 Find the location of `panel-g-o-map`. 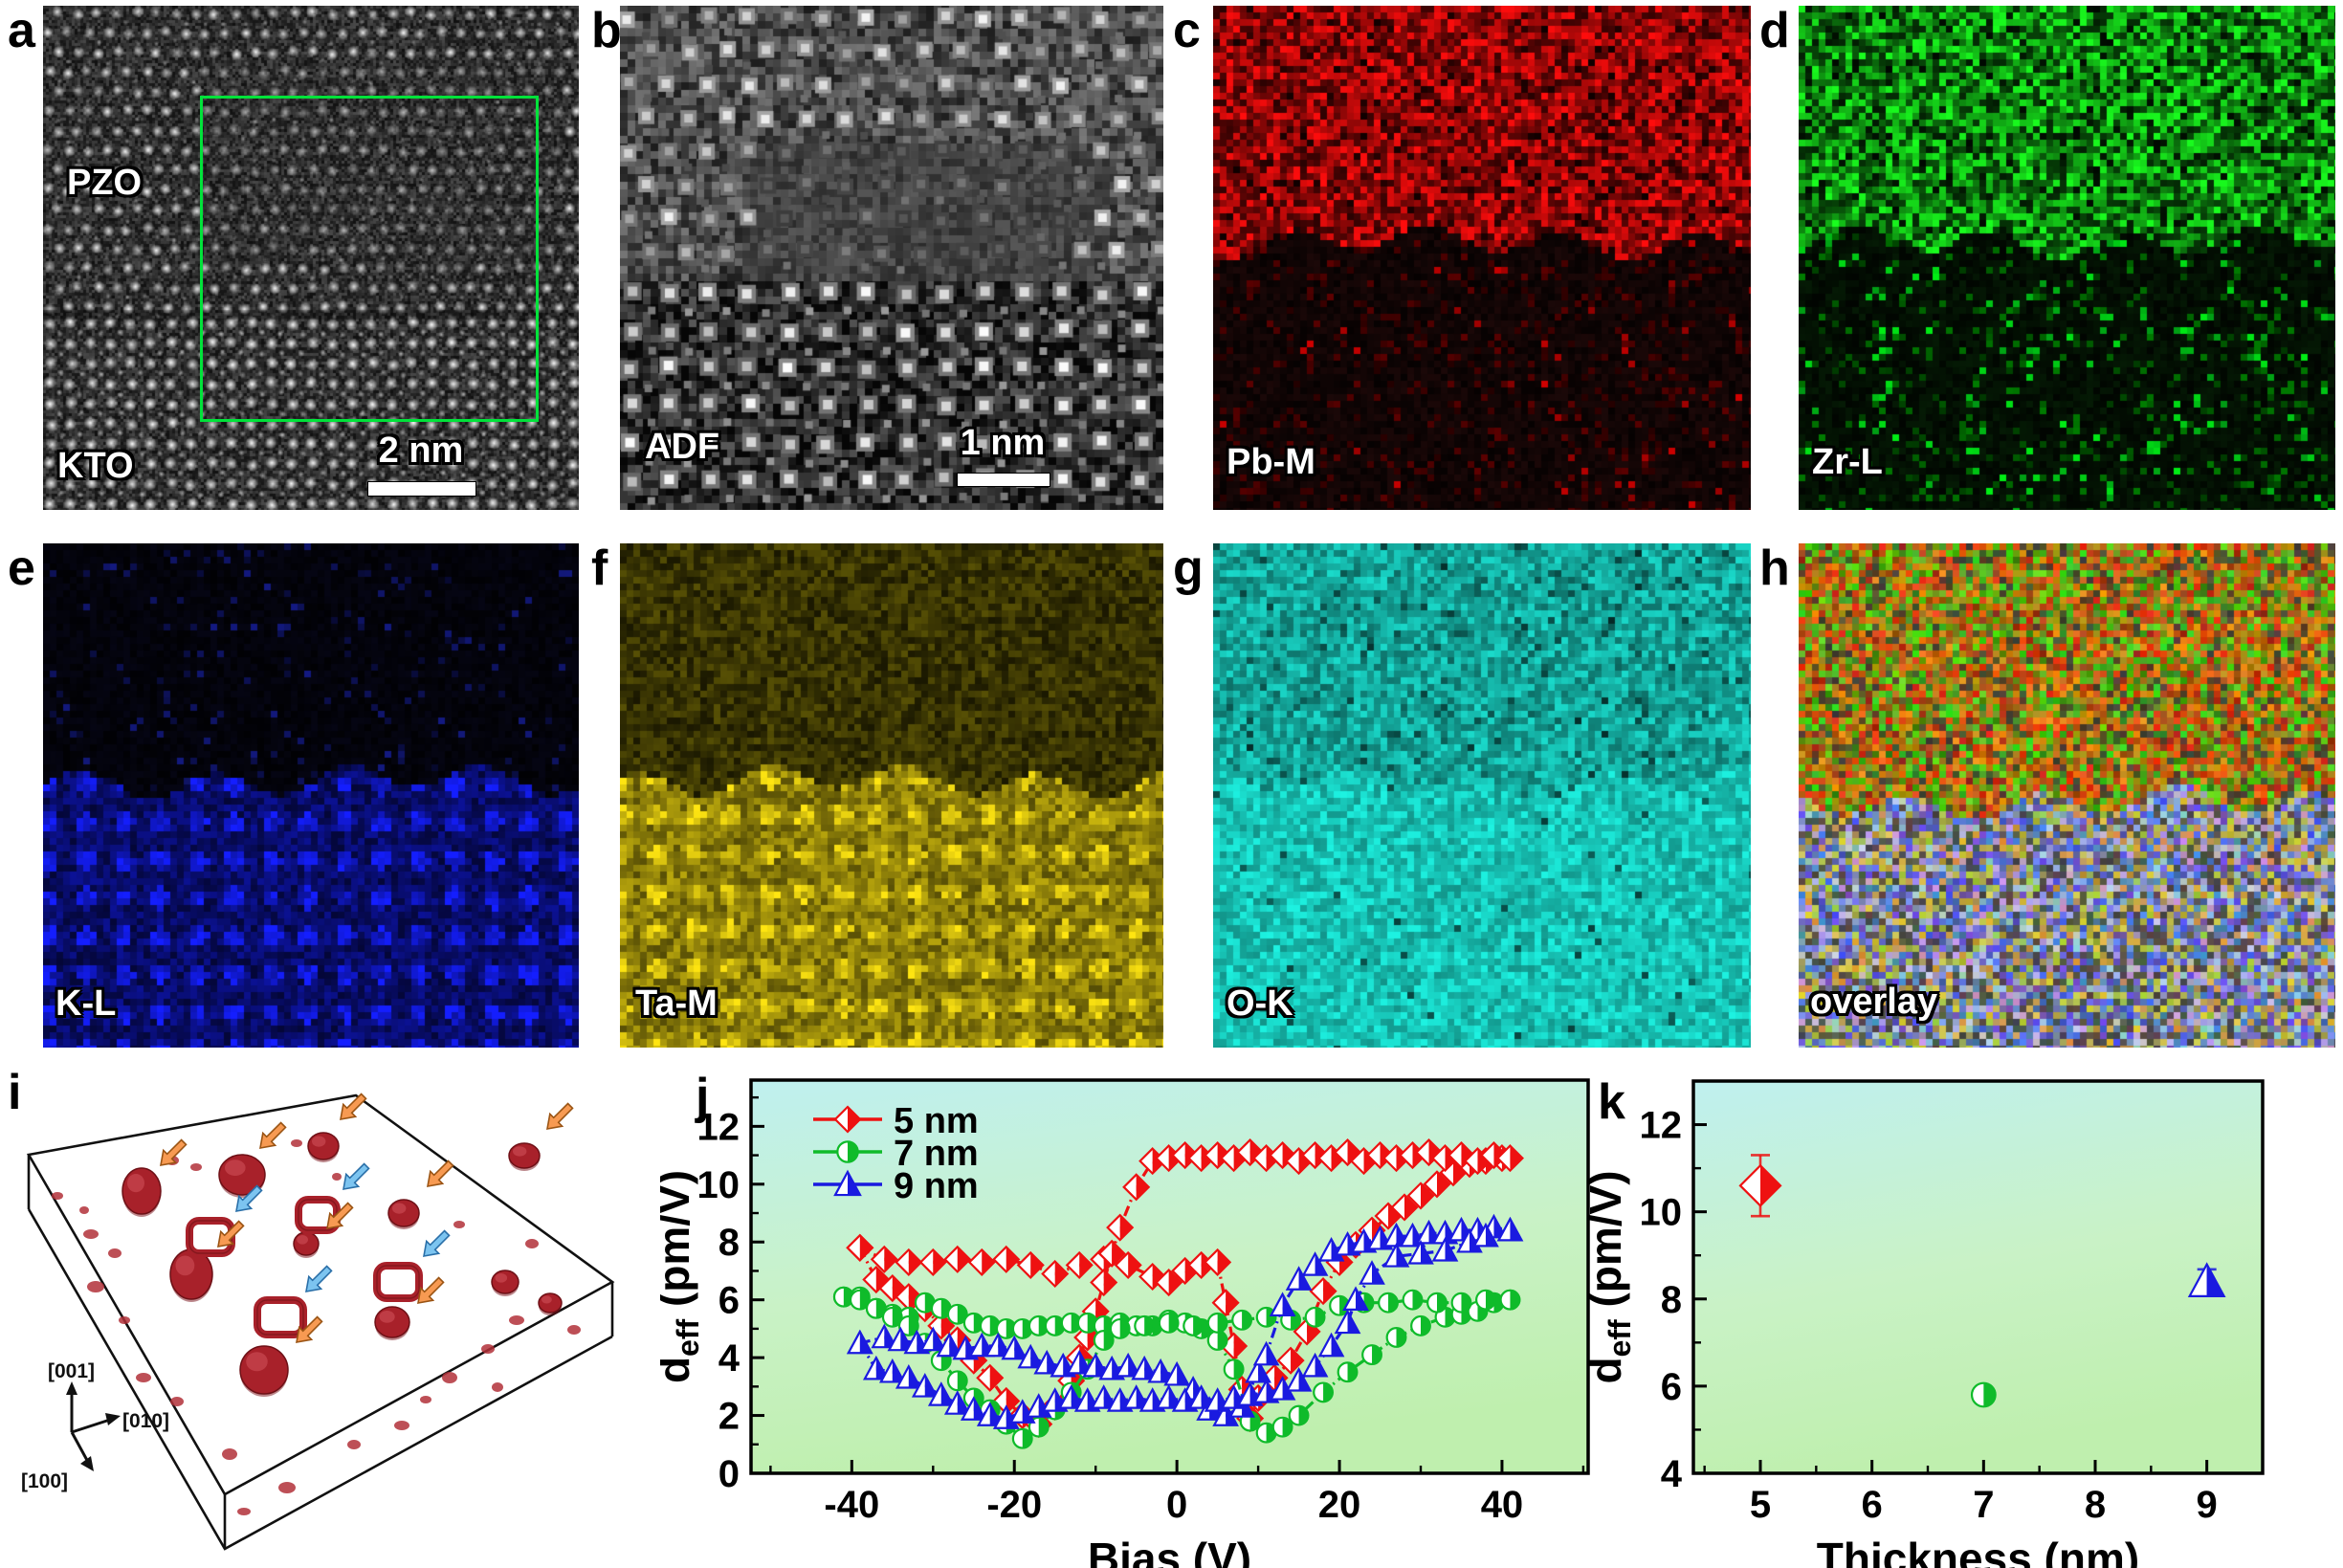

panel-g-o-map is located at coordinates (1482, 795).